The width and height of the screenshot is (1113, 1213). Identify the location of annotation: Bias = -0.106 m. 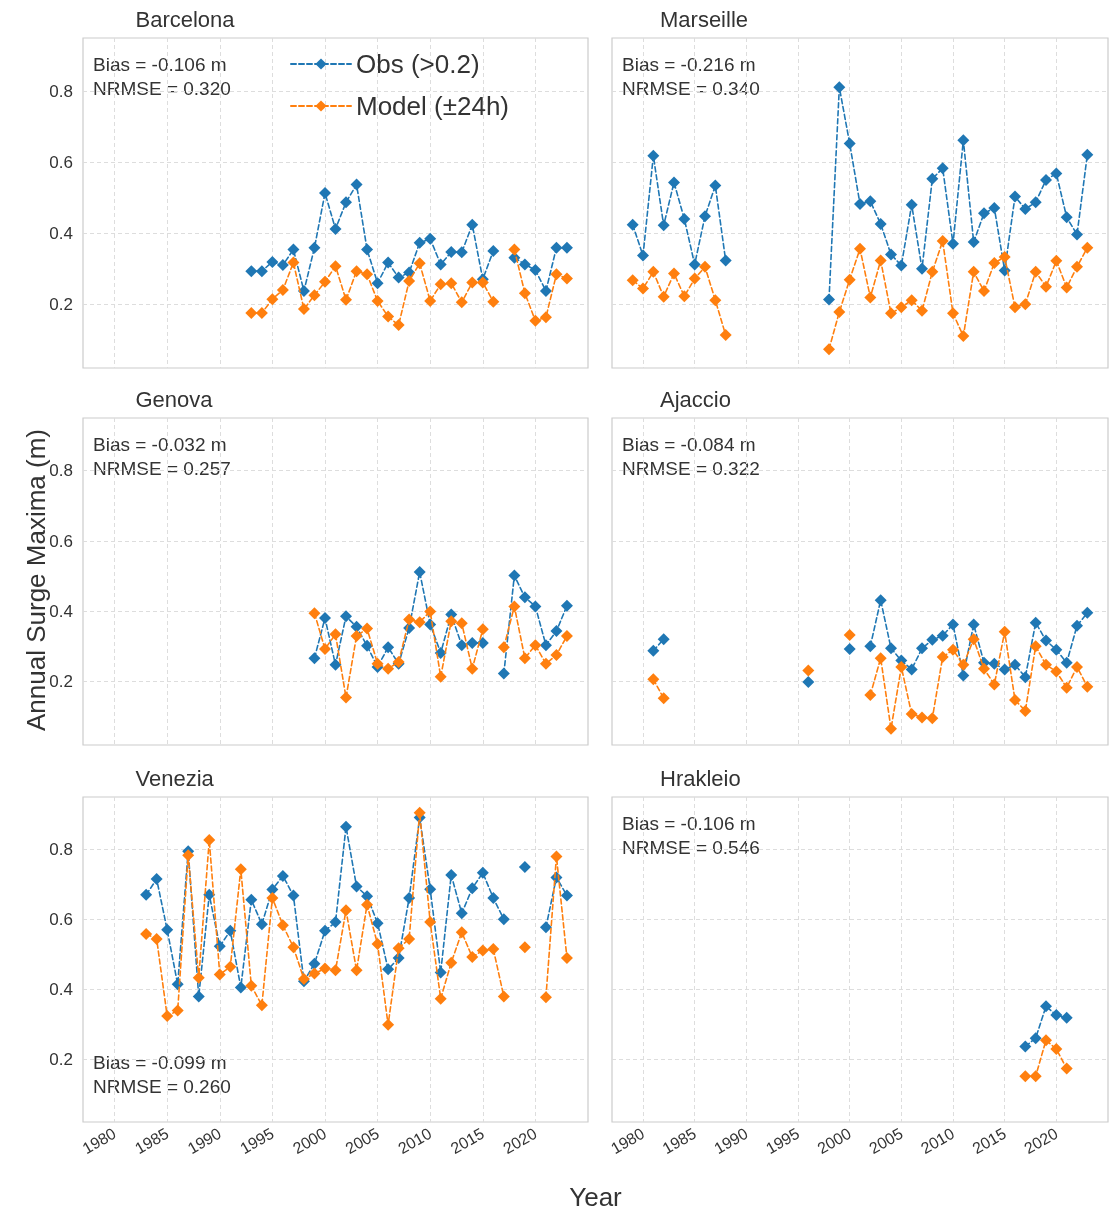
(160, 64).